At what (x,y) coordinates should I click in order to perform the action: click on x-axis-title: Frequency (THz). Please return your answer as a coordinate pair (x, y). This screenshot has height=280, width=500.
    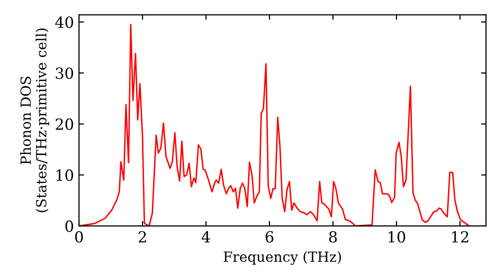
    Looking at the image, I should click on (282, 258).